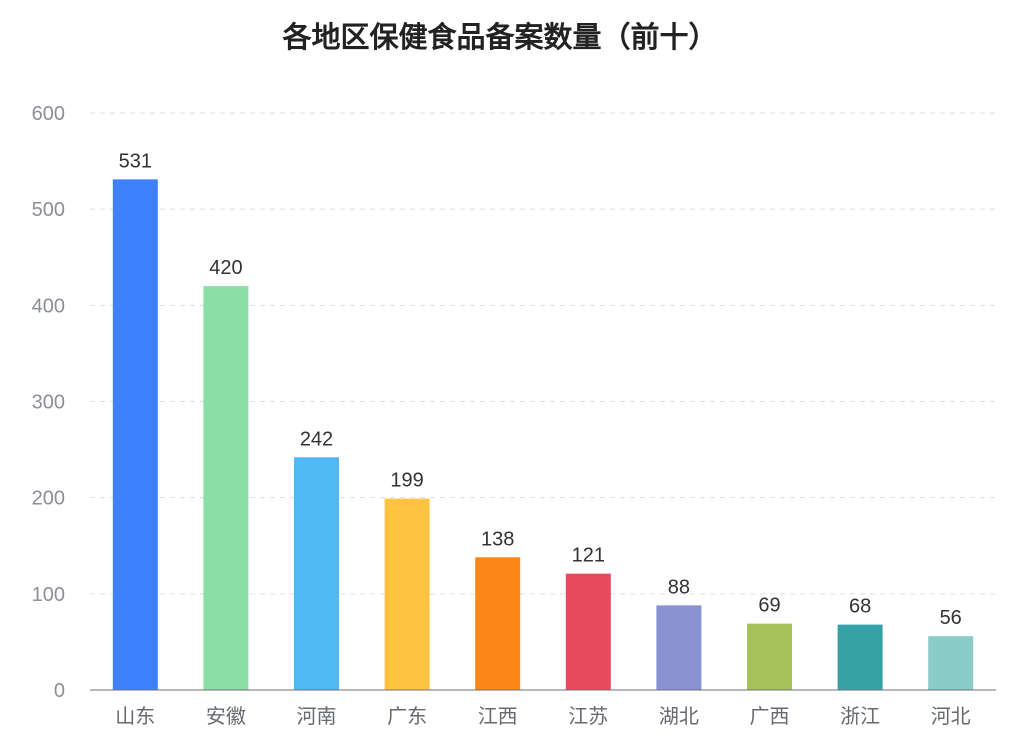 Image resolution: width=1018 pixels, height=747 pixels. What do you see at coordinates (951, 716) in the screenshot?
I see `x-tick-label: 河北` at bounding box center [951, 716].